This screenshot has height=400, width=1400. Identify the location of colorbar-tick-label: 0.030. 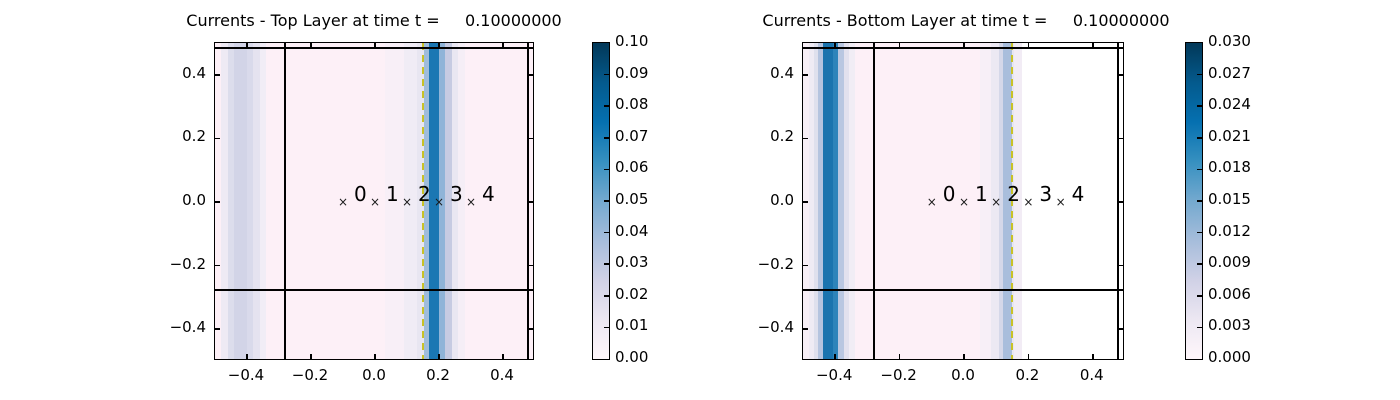
(1229, 41).